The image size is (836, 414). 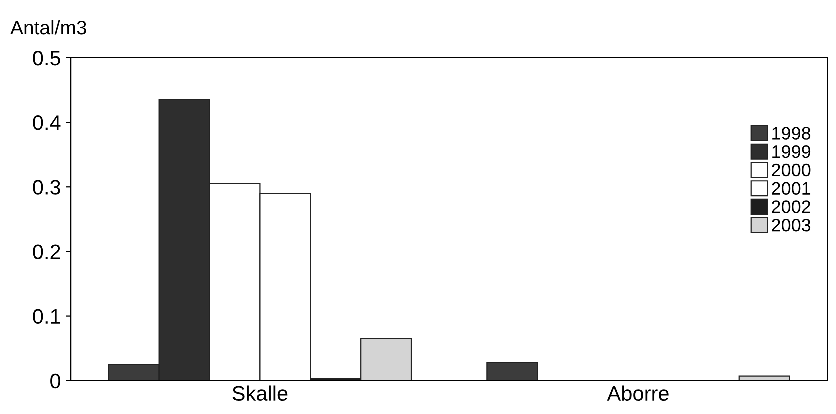 What do you see at coordinates (47, 123) in the screenshot?
I see `y-tick-label: 0.4` at bounding box center [47, 123].